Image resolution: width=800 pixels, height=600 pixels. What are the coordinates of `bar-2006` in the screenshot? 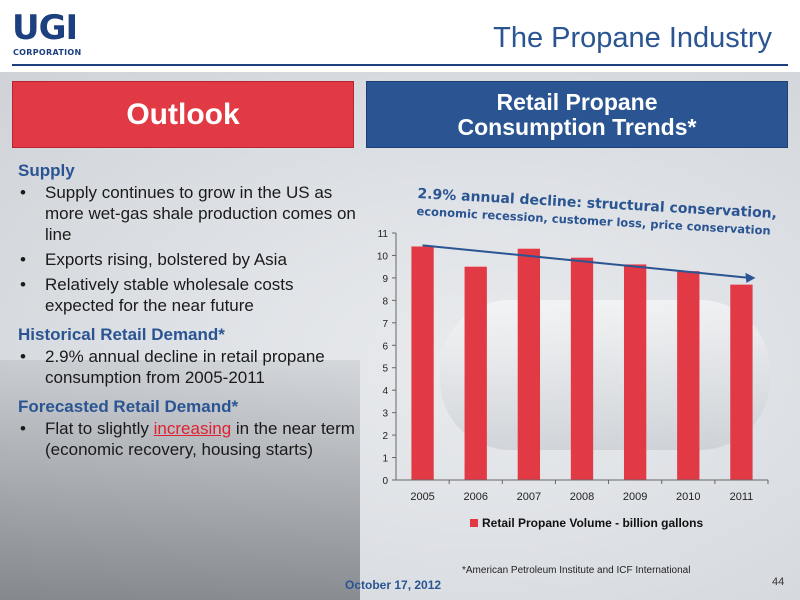 It's located at (475, 373).